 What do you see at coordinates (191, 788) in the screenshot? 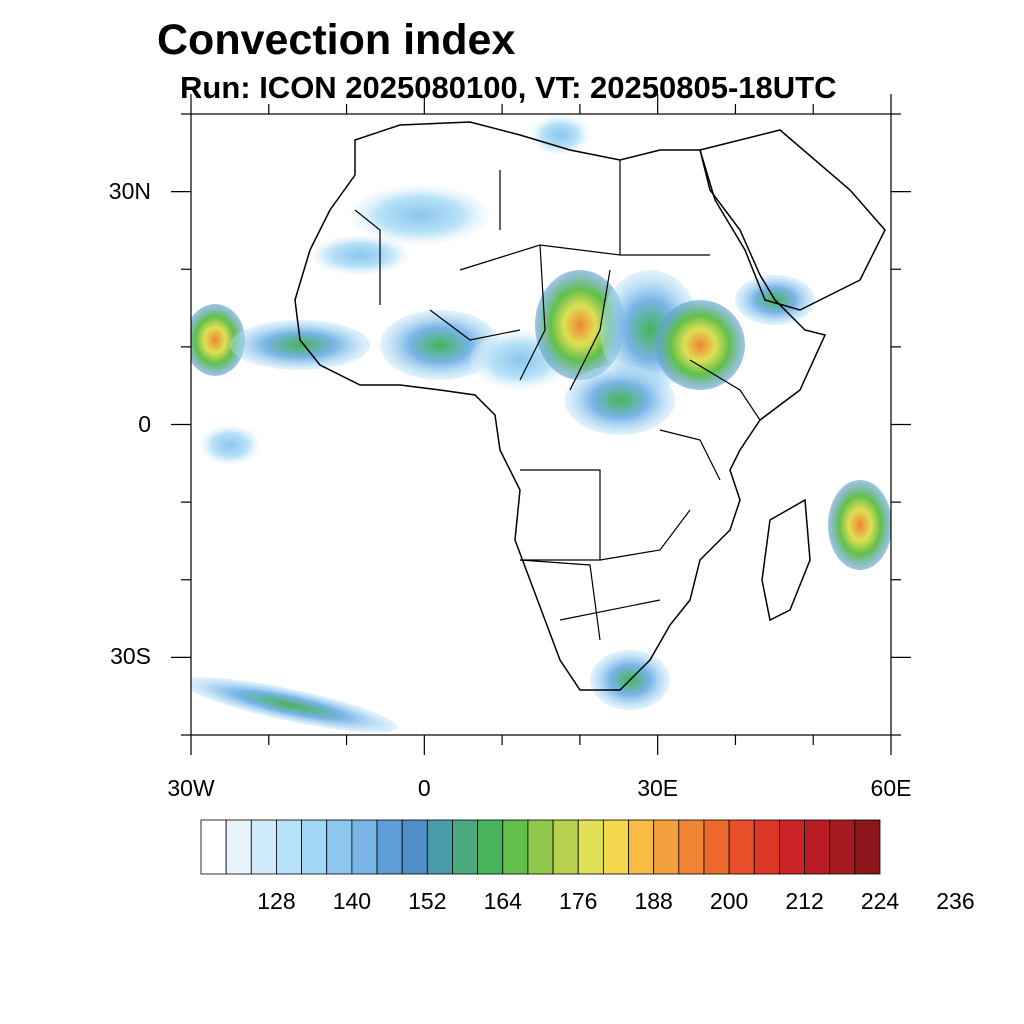
I see `x-tick-label: 30W` at bounding box center [191, 788].